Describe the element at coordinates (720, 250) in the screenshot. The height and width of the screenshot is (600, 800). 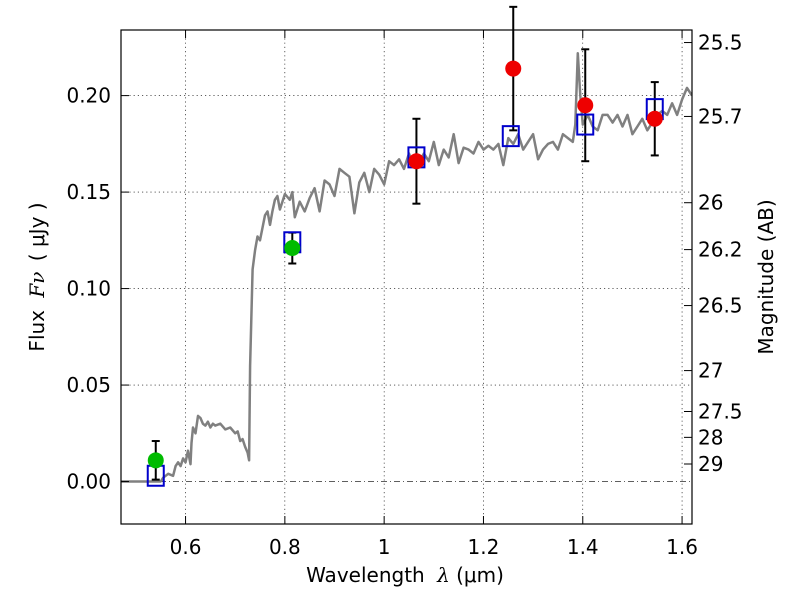
I see `y2-tick-label: 26.2` at that location.